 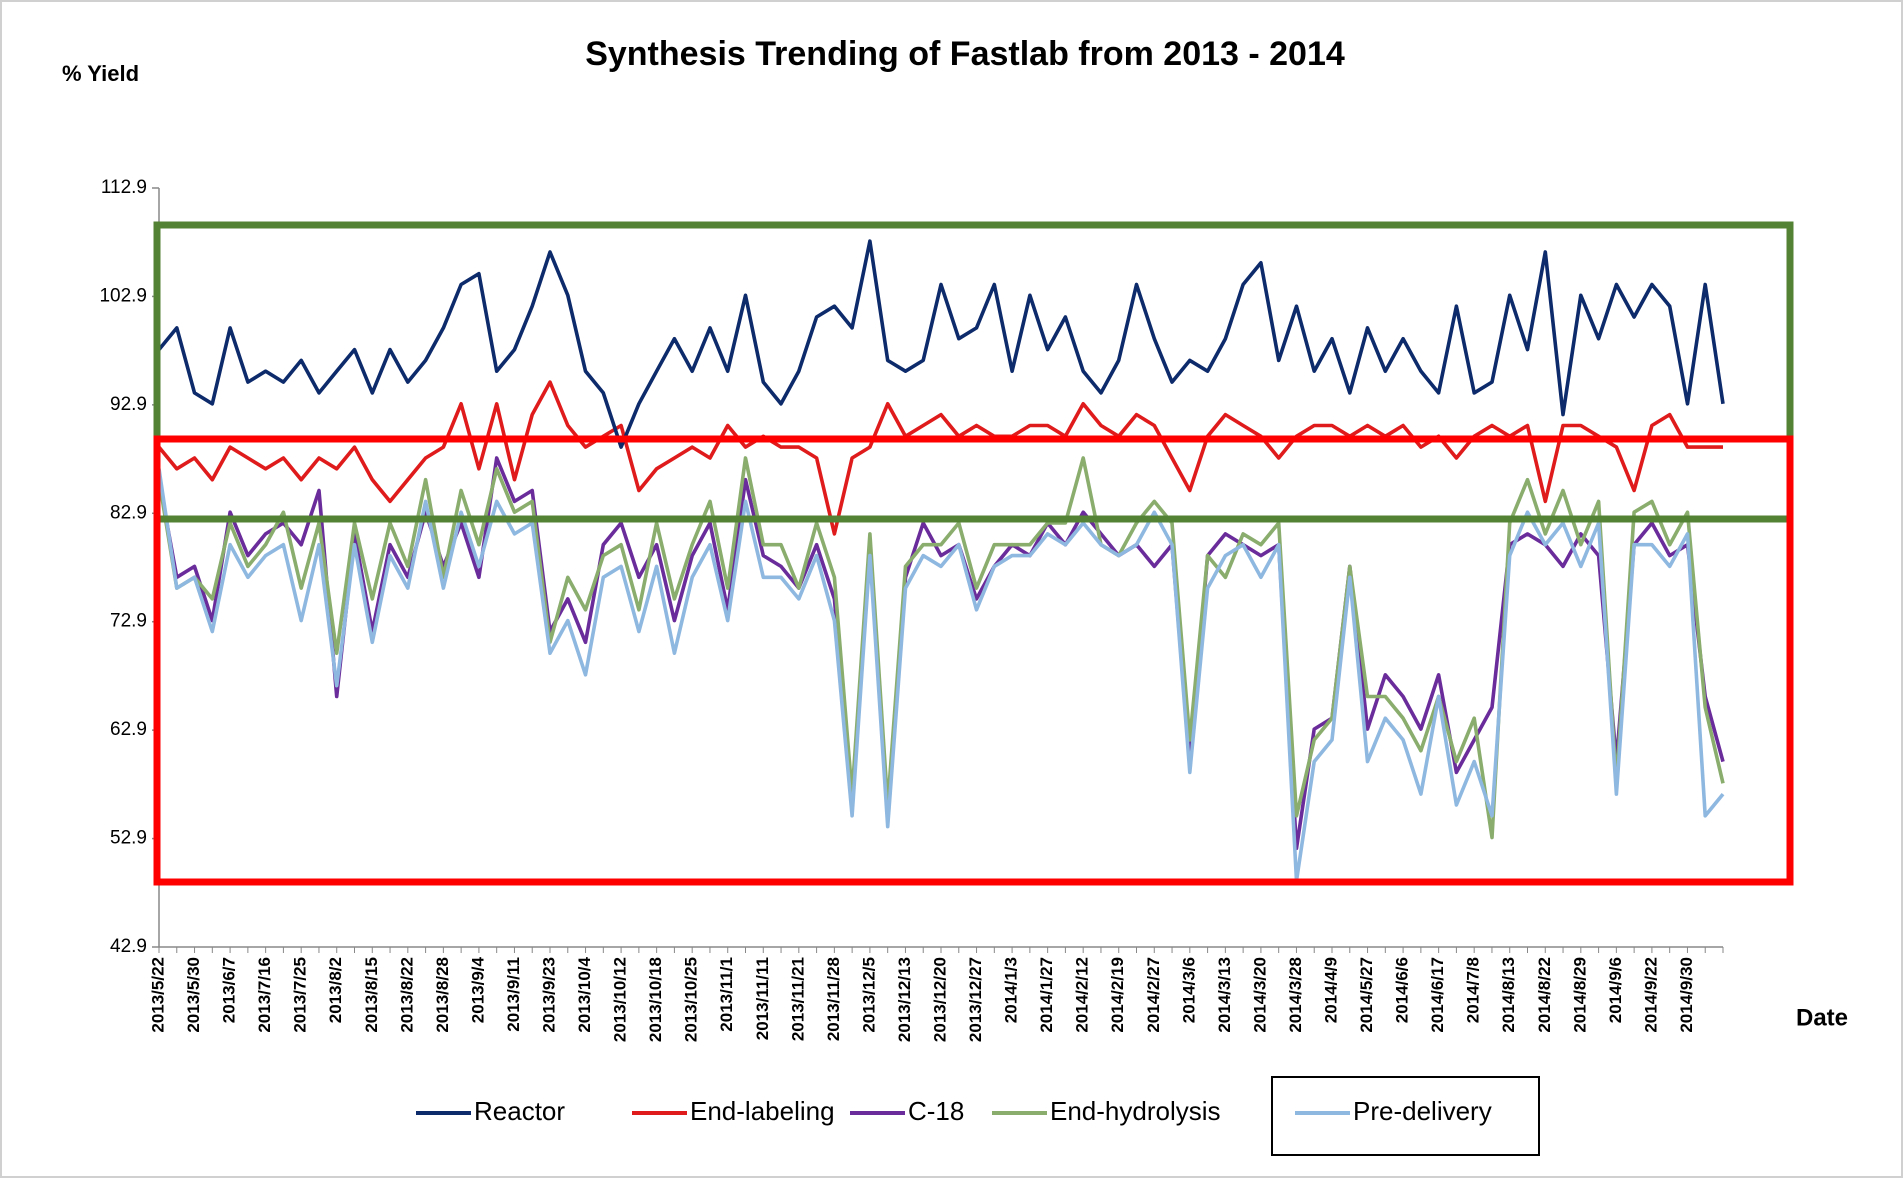 I want to click on x-tick-label: 2014/4/9, so click(x=1330, y=990).